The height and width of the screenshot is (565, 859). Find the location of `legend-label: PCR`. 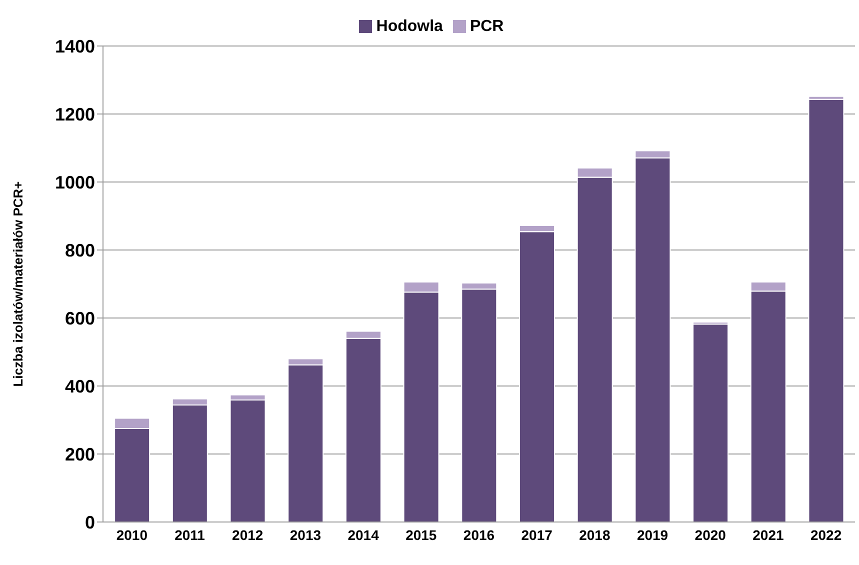

legend-label: PCR is located at coordinates (487, 26).